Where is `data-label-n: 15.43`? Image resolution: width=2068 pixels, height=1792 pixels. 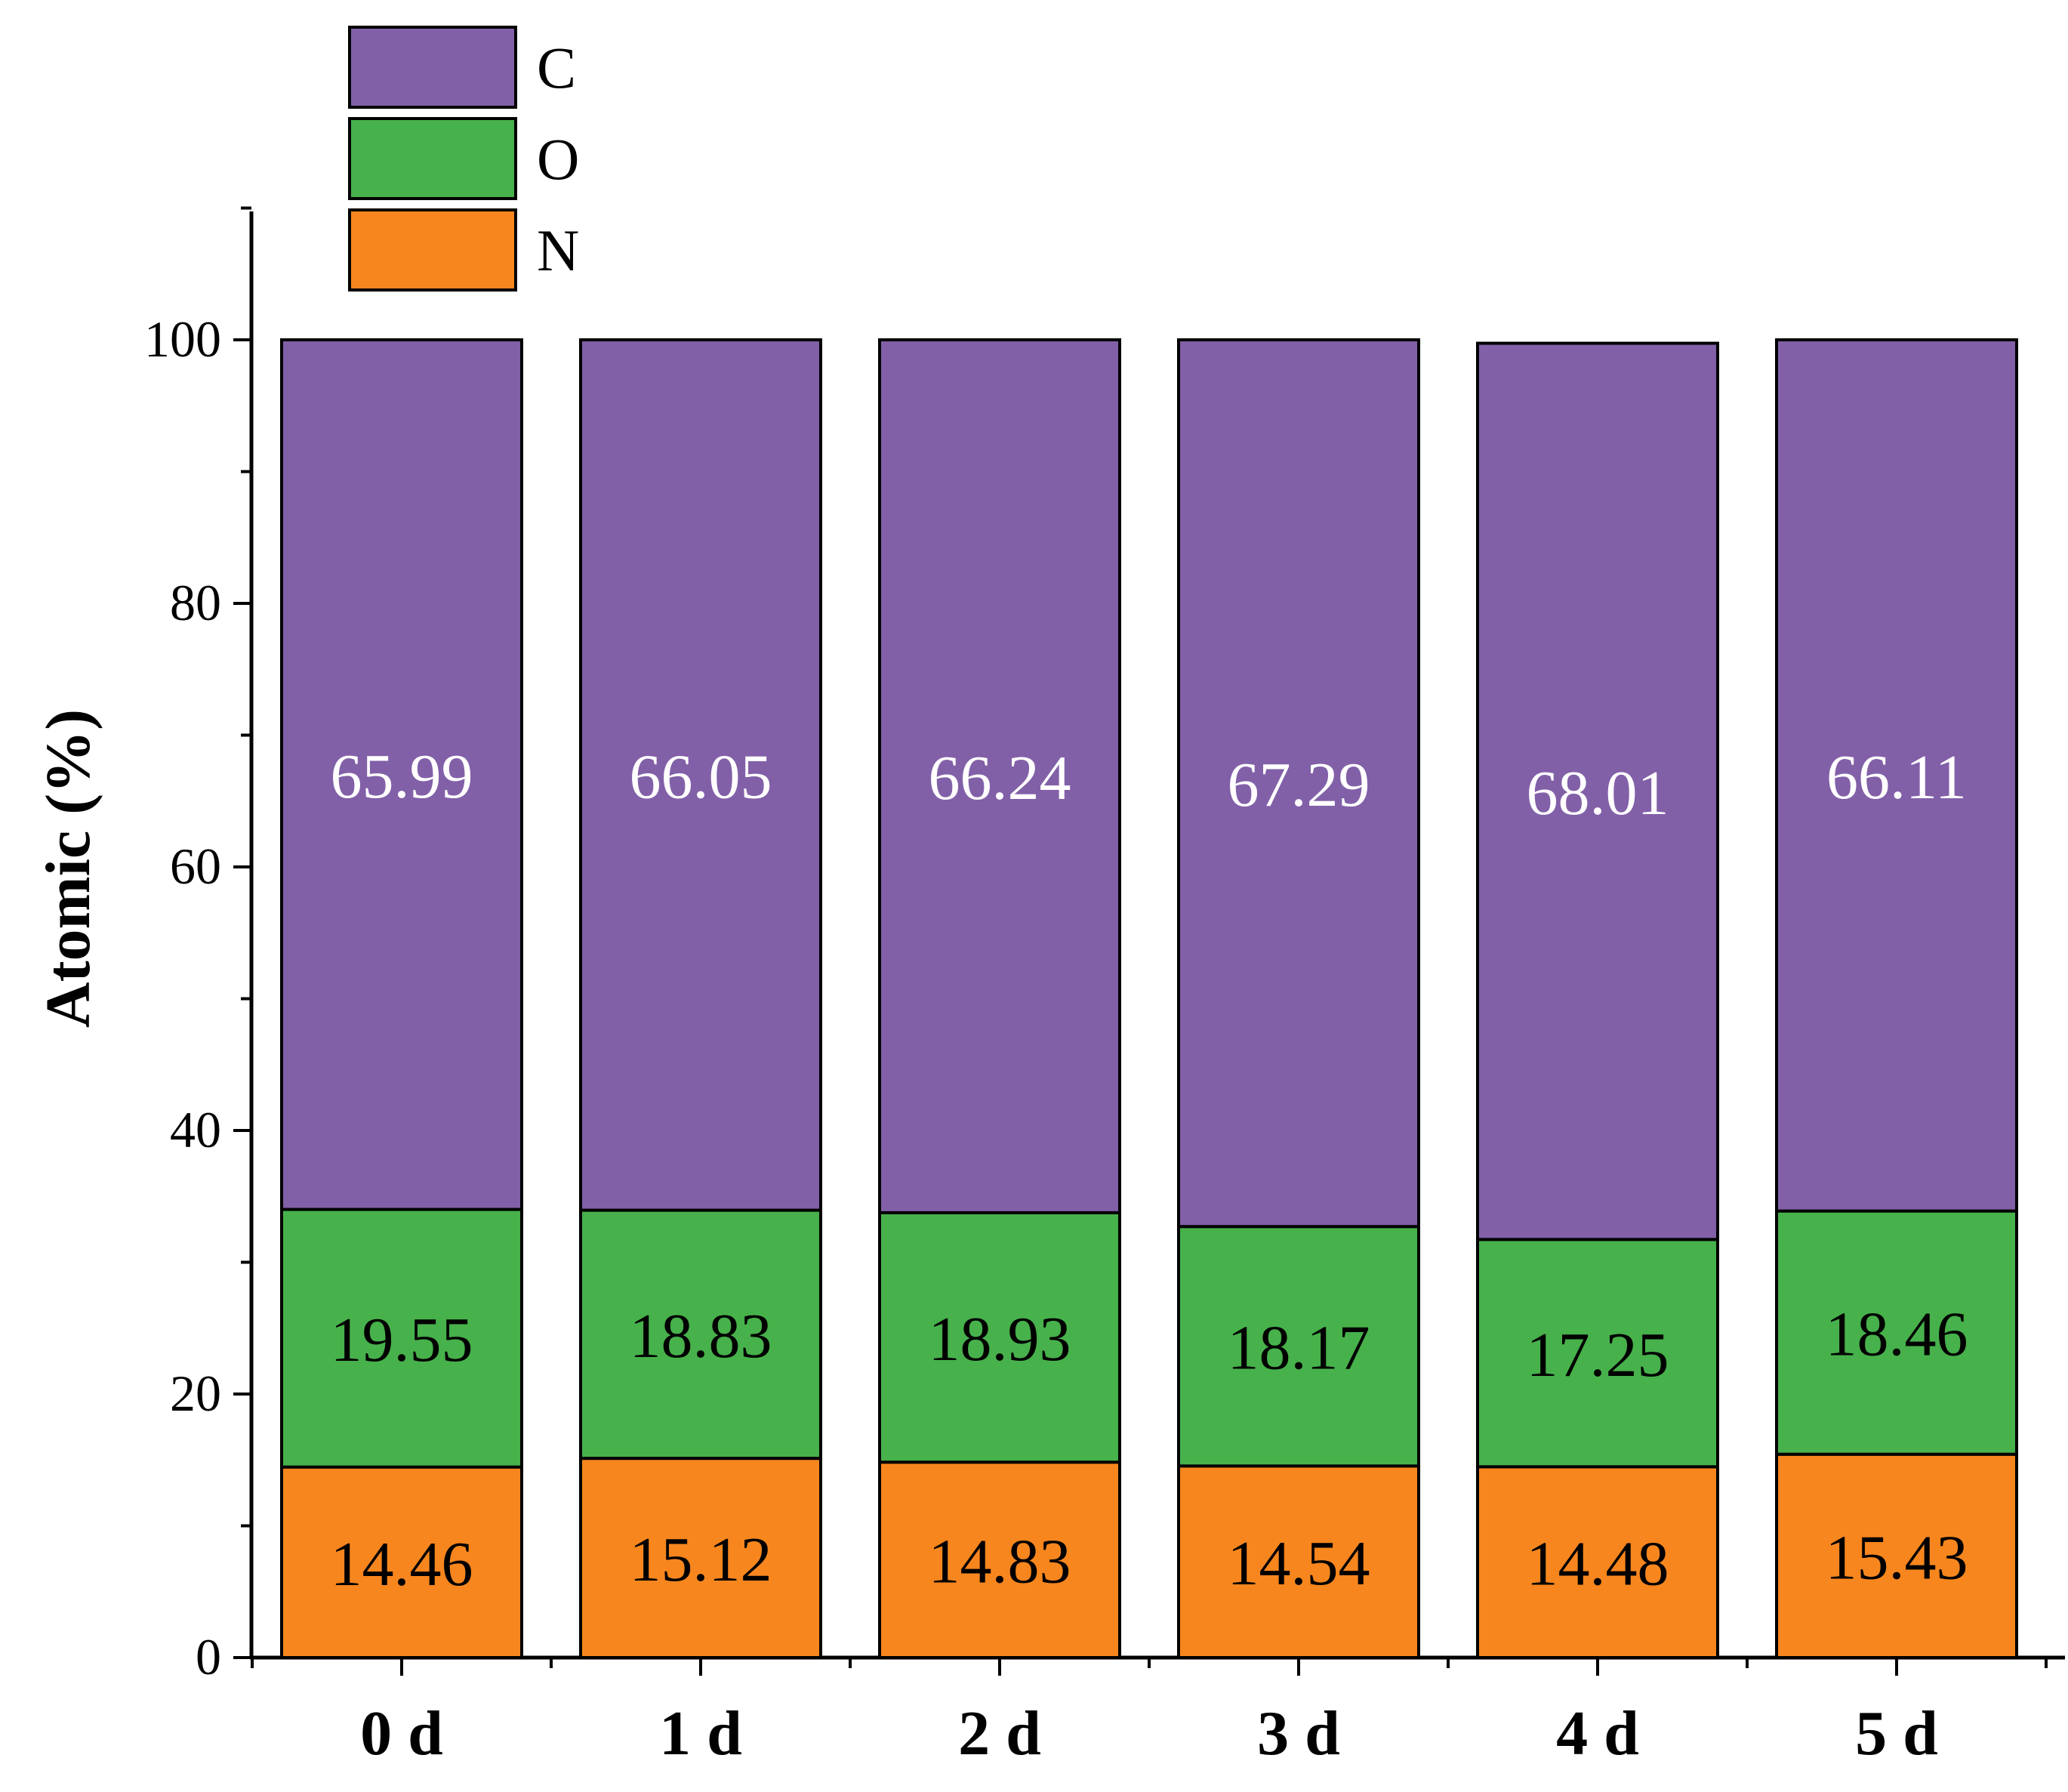 data-label-n: 15.43 is located at coordinates (1897, 1557).